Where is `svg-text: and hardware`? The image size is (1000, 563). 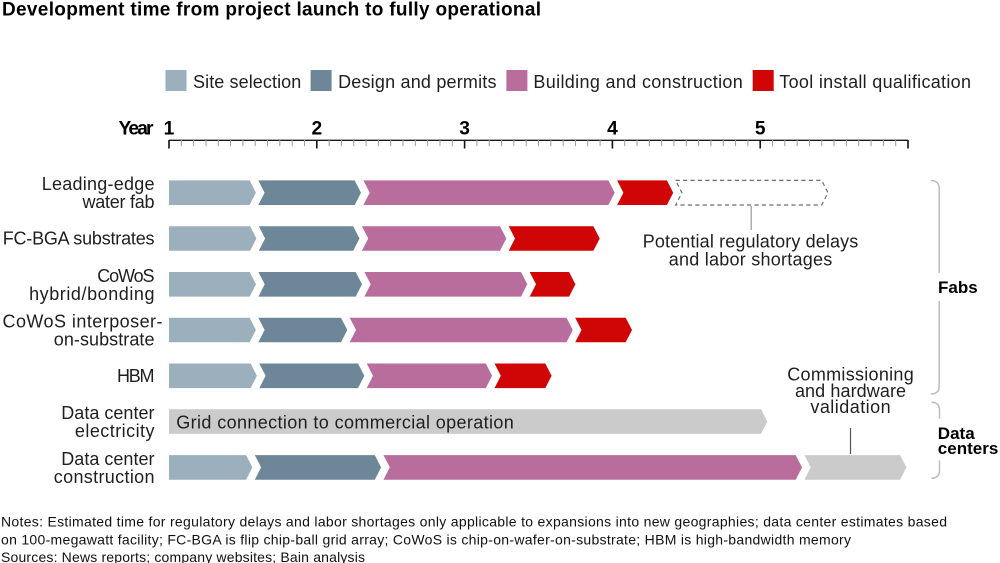
svg-text: and hardware is located at coordinates (850, 391).